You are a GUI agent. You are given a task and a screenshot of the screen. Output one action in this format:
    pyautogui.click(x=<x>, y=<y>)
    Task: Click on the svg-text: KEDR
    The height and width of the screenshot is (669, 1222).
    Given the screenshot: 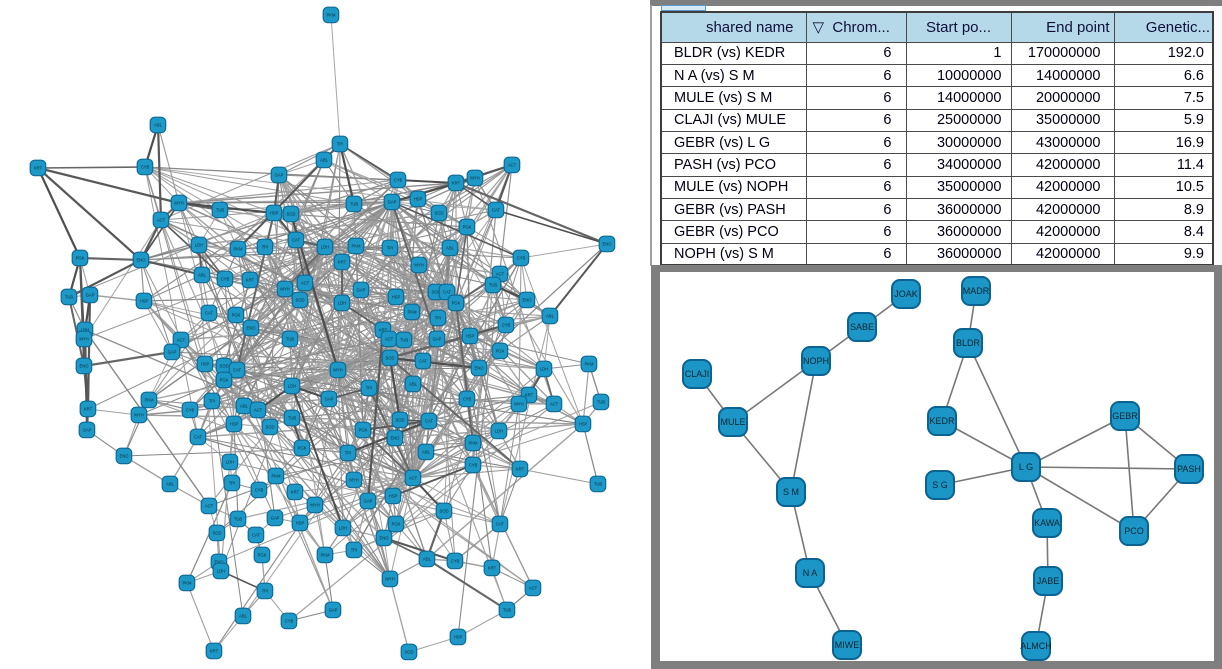 What is the action you would take?
    pyautogui.click(x=942, y=421)
    